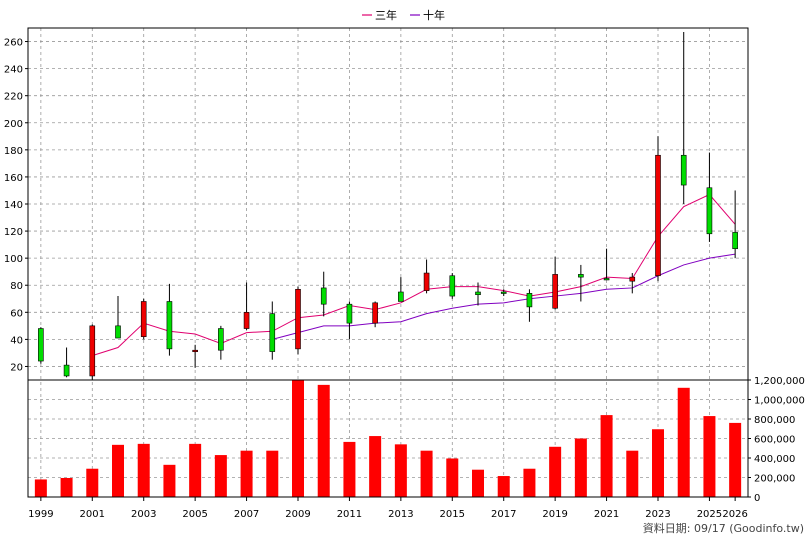 The image size is (808, 540). I want to click on candle-2009, so click(298, 320).